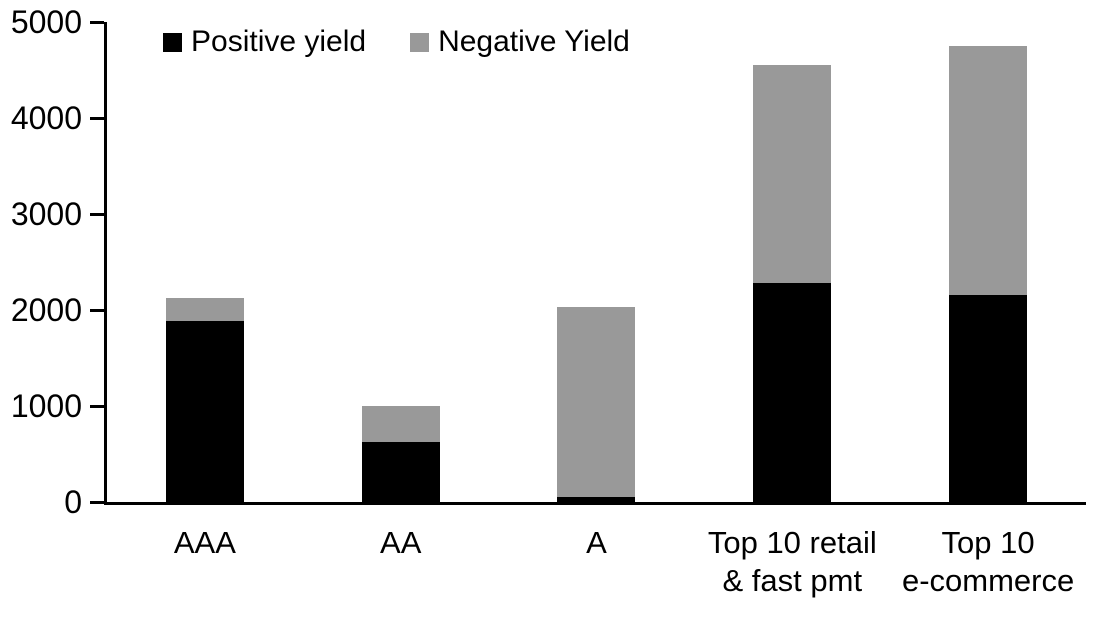  What do you see at coordinates (401, 262) in the screenshot?
I see `bar-slot-aa` at bounding box center [401, 262].